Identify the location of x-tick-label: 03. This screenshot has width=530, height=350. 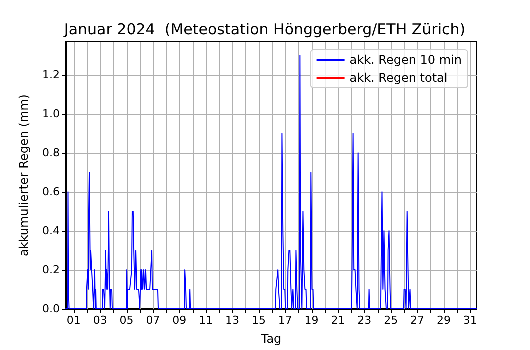
(100, 320).